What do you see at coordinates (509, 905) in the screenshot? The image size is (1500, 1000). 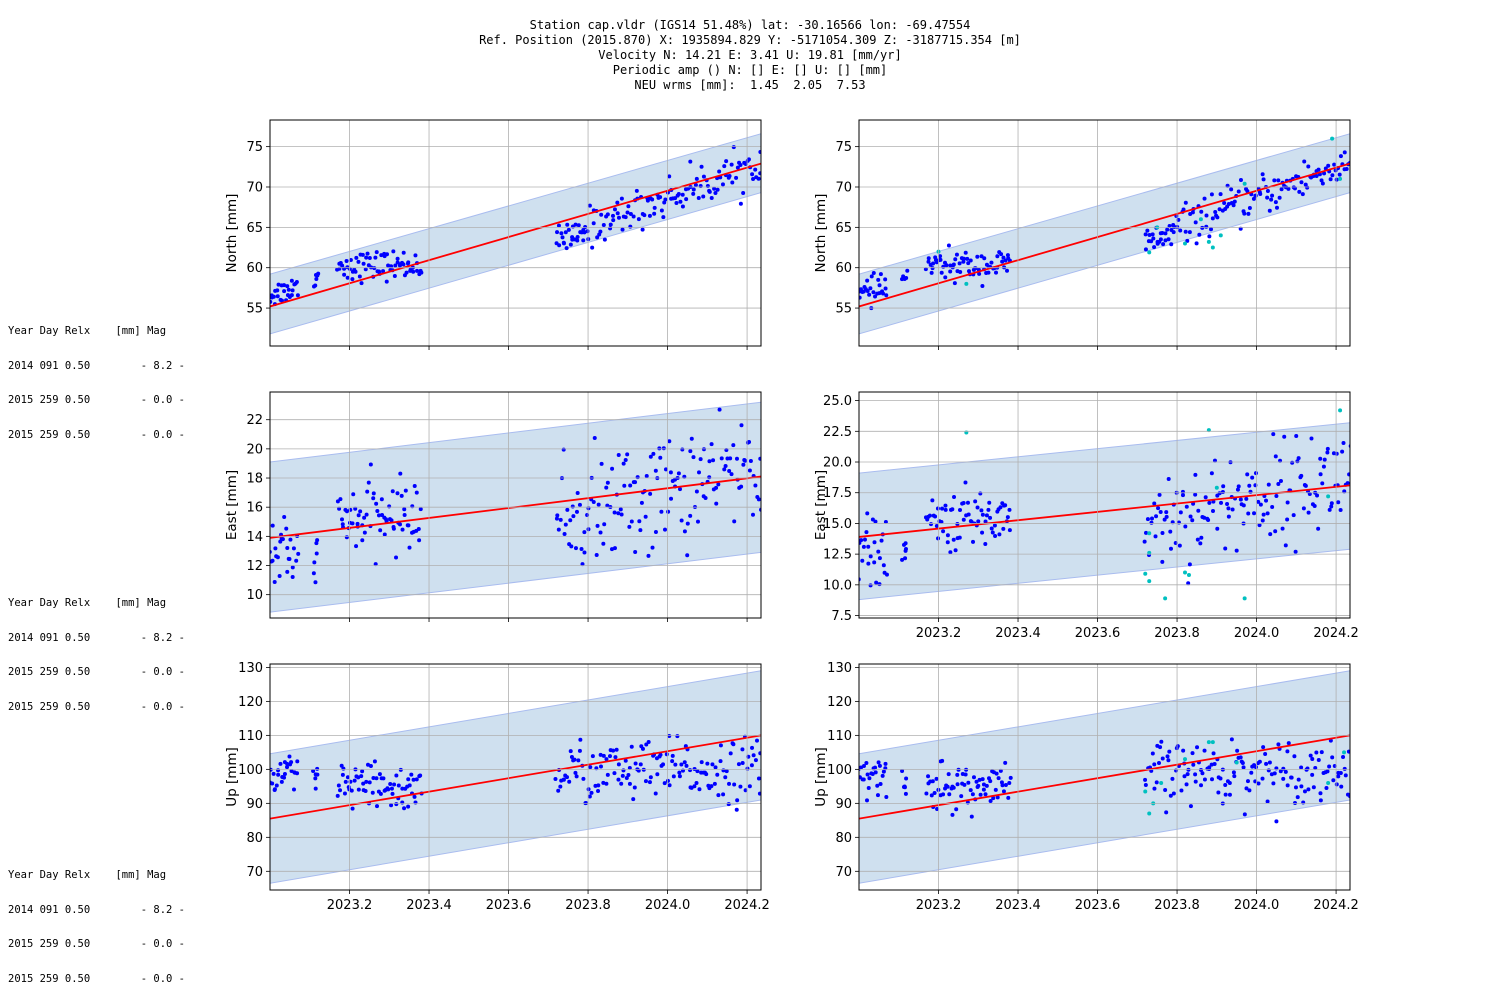 I see `x-tick-label: 2023.6` at bounding box center [509, 905].